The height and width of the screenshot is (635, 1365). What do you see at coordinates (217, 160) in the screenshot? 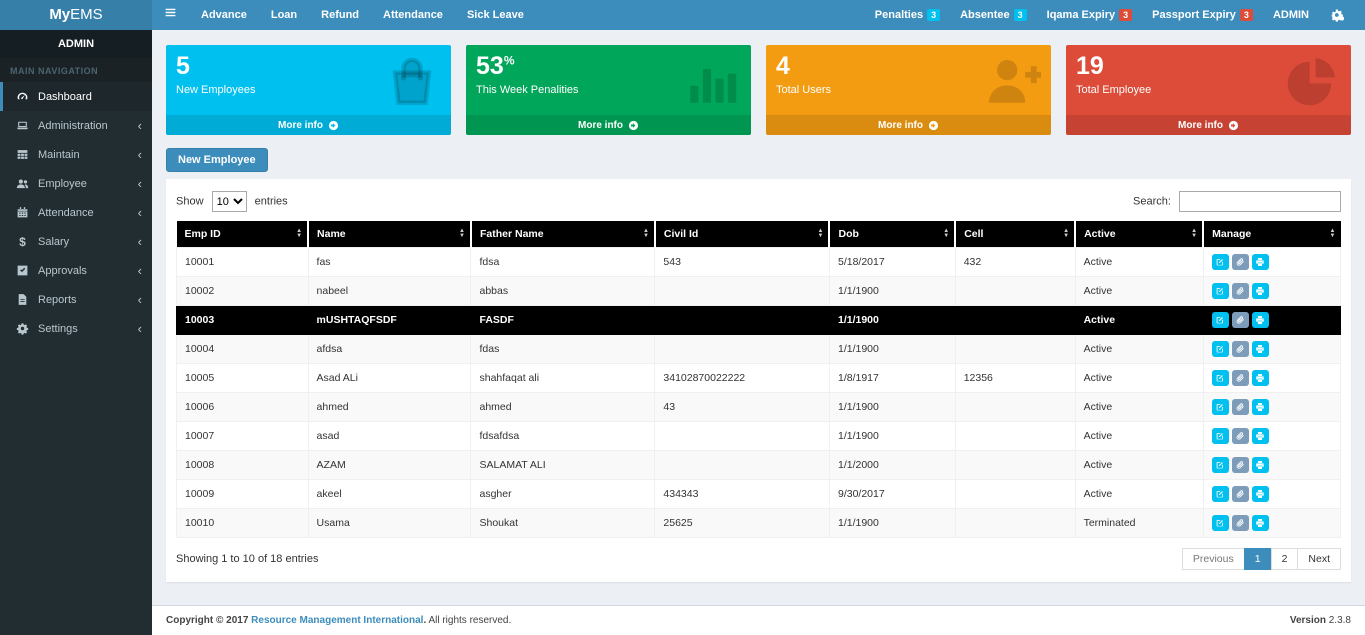
I see `new-employee-button: New Employee` at bounding box center [217, 160].